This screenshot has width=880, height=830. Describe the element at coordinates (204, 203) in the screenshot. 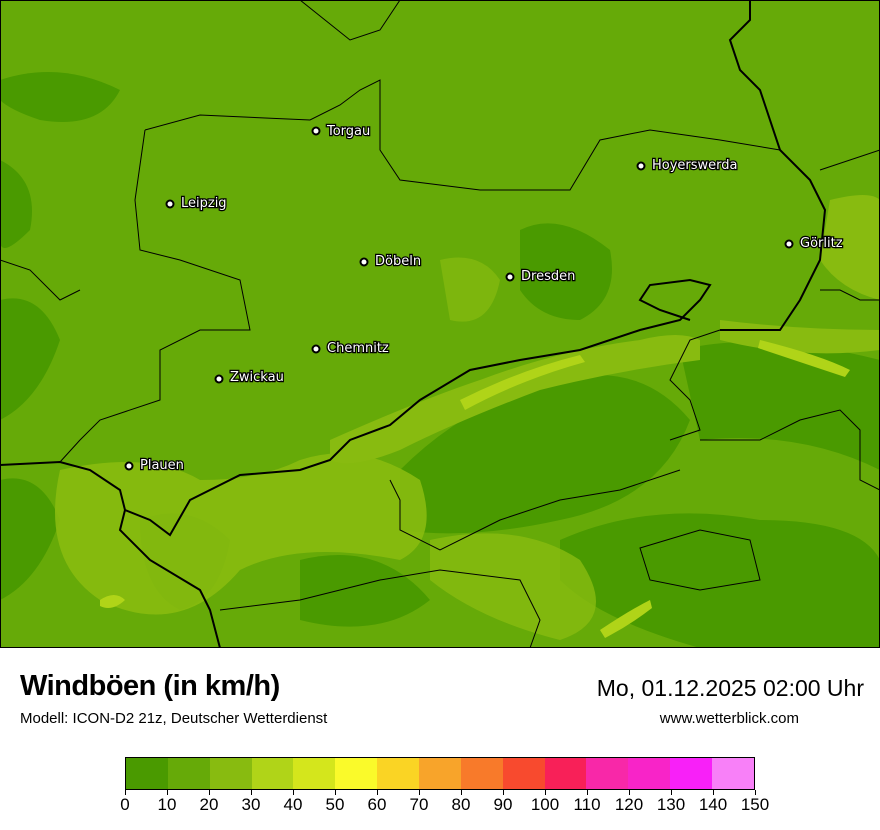

I see `city-label: Leipzig` at that location.